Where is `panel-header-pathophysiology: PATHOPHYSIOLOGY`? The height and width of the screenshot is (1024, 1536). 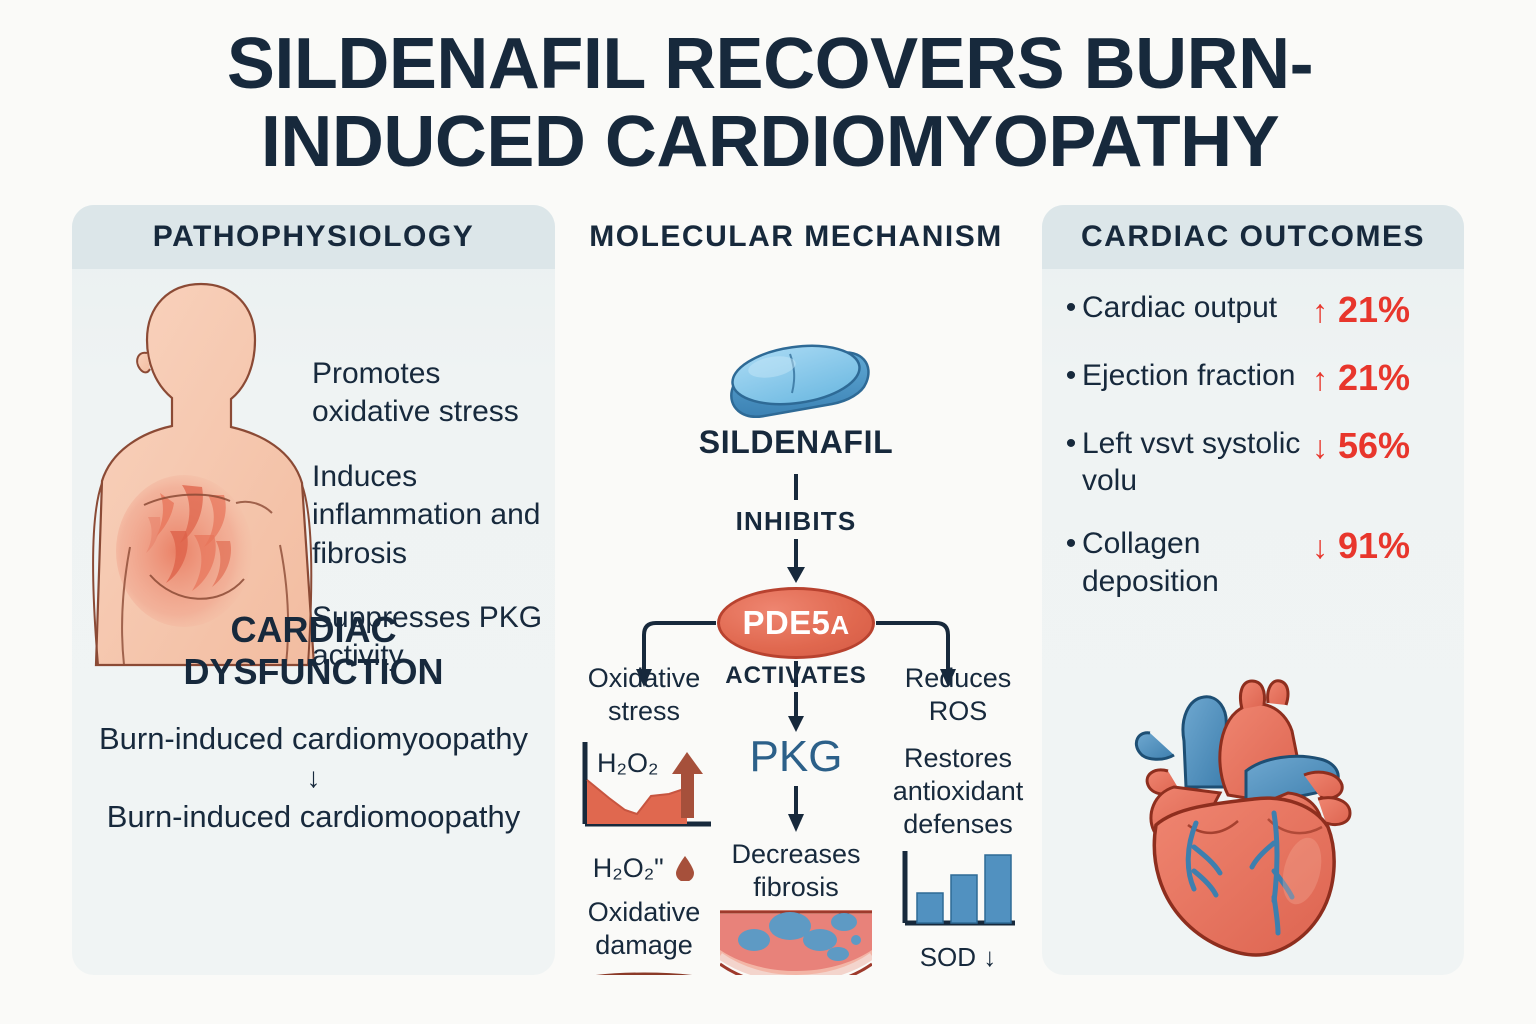
panel-header-pathophysiology: PATHOPHYSIOLOGY is located at coordinates (313, 237).